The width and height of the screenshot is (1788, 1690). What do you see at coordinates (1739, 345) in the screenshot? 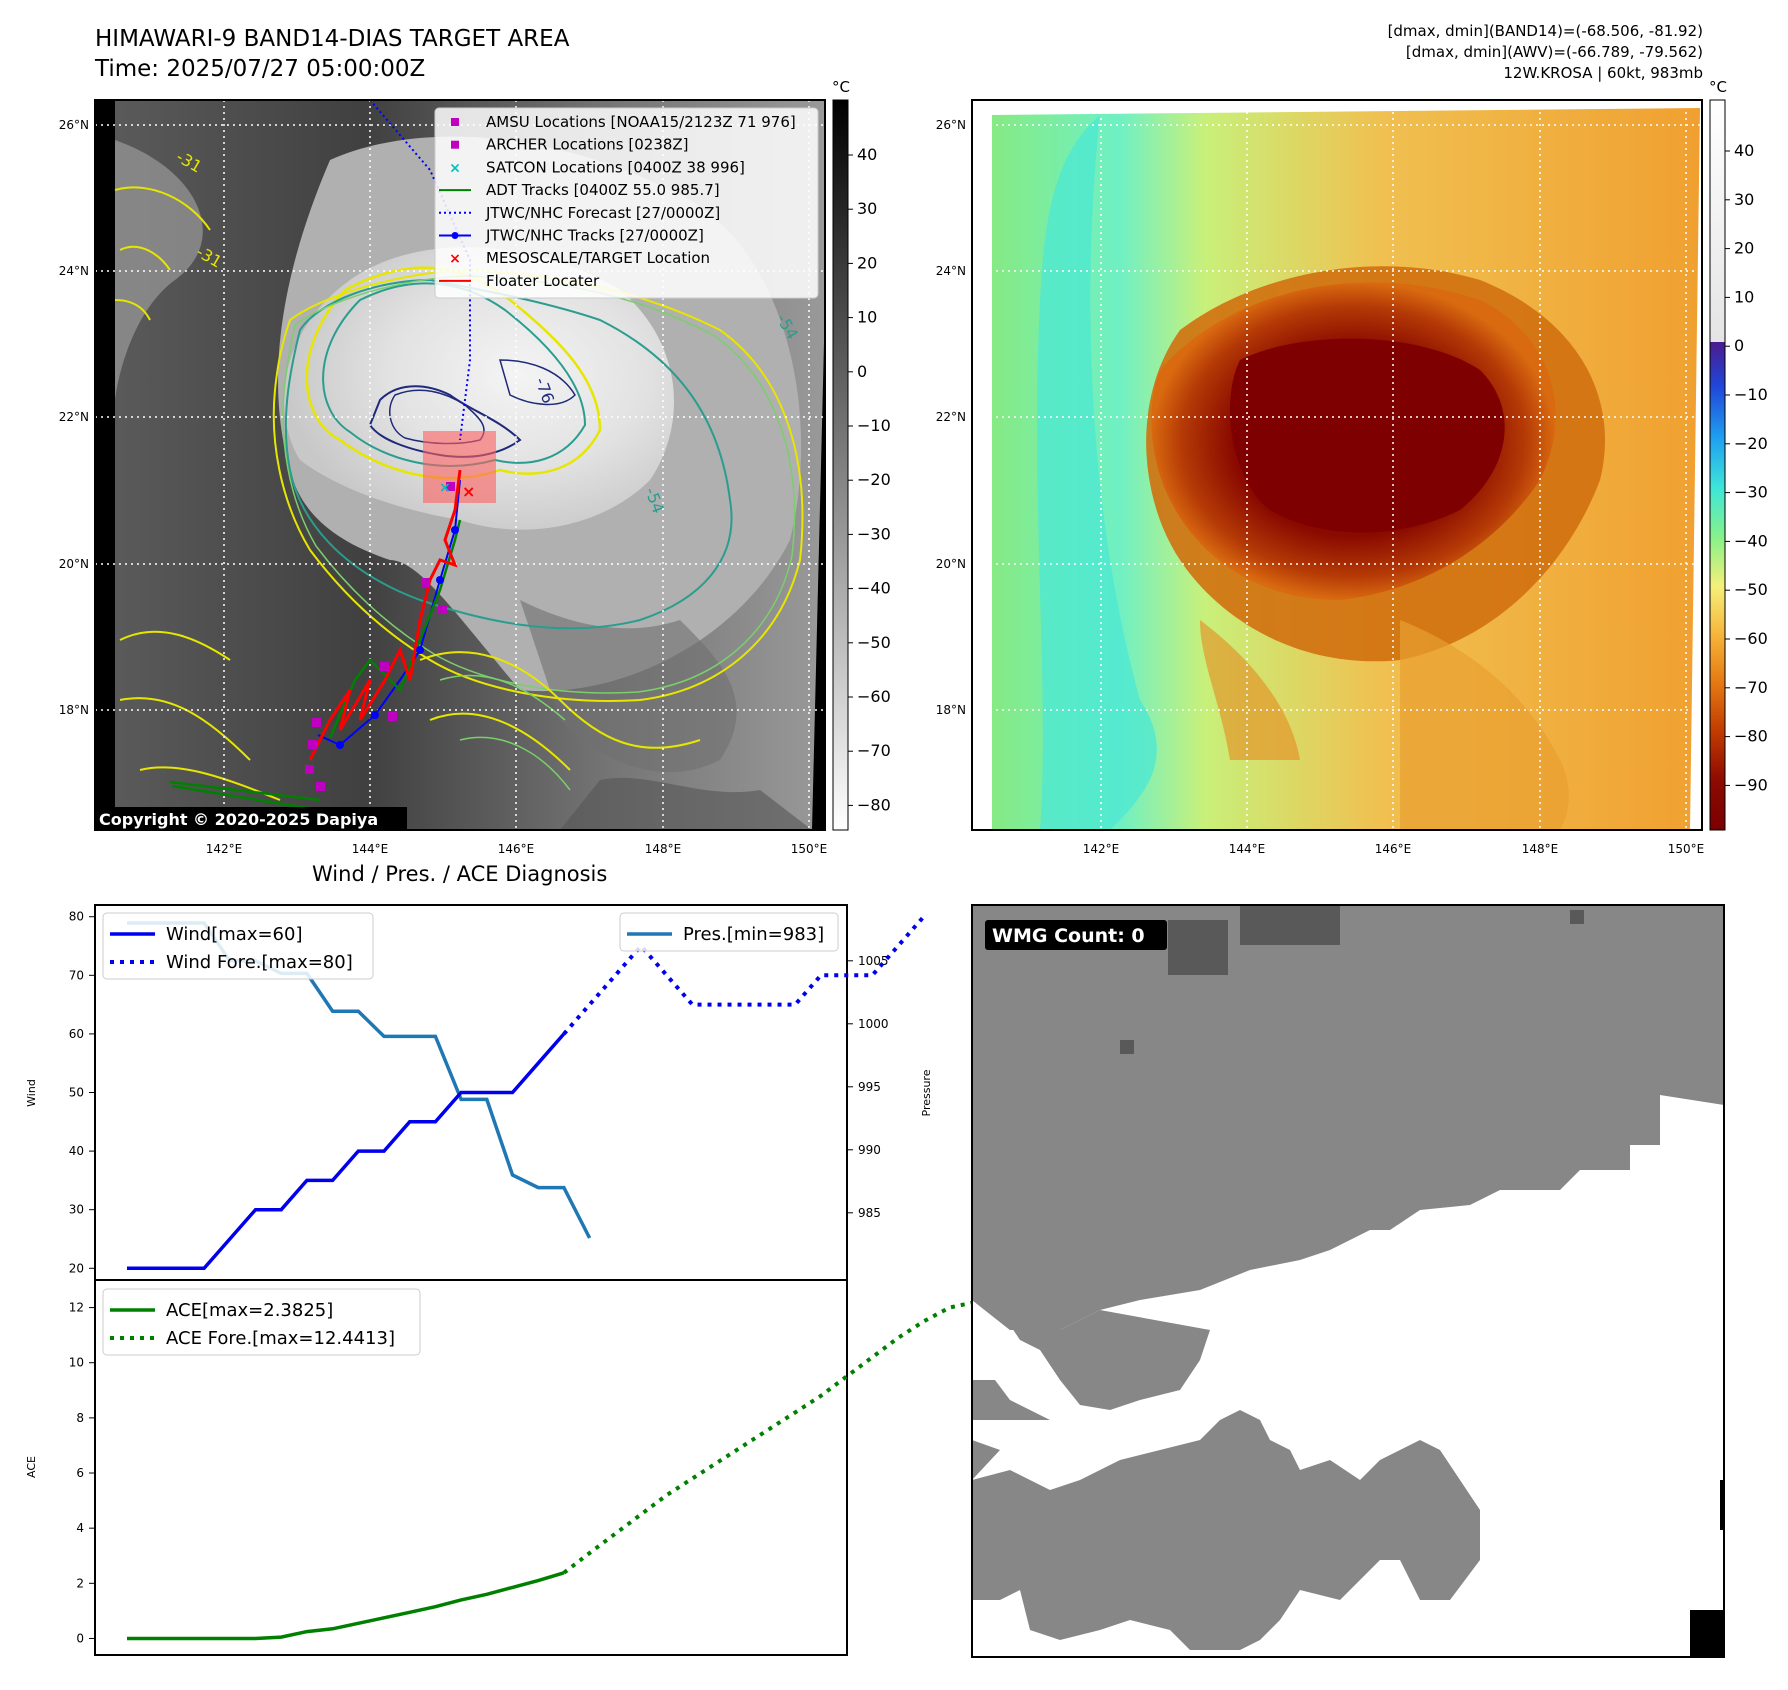
I see `colorbar-tick-label: 0` at bounding box center [1739, 345].